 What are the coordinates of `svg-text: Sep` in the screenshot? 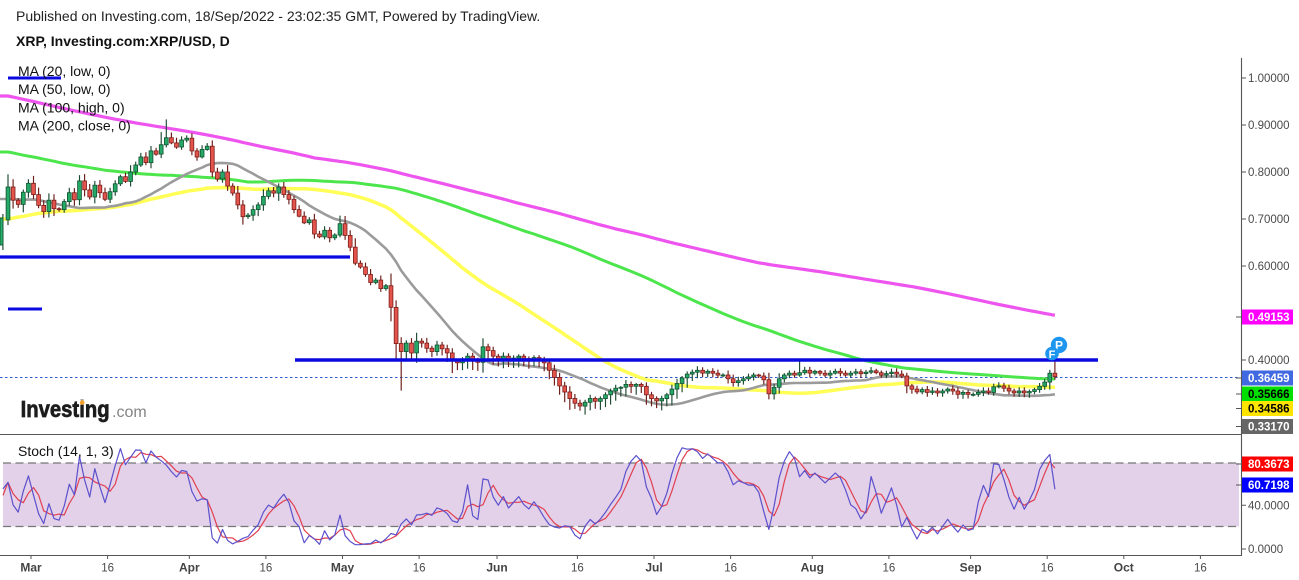 It's located at (971, 568).